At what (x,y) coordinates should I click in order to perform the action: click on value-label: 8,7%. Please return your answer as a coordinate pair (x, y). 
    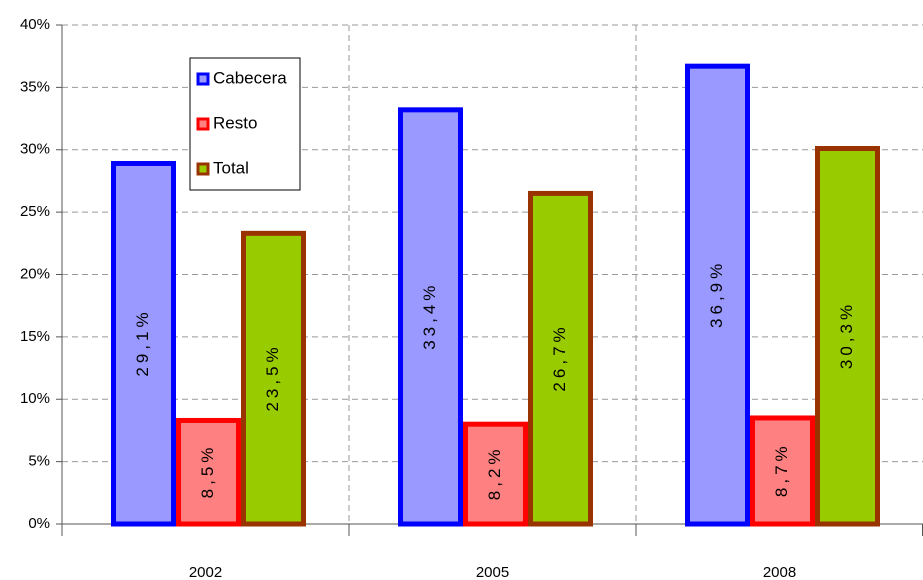
    Looking at the image, I should click on (781, 469).